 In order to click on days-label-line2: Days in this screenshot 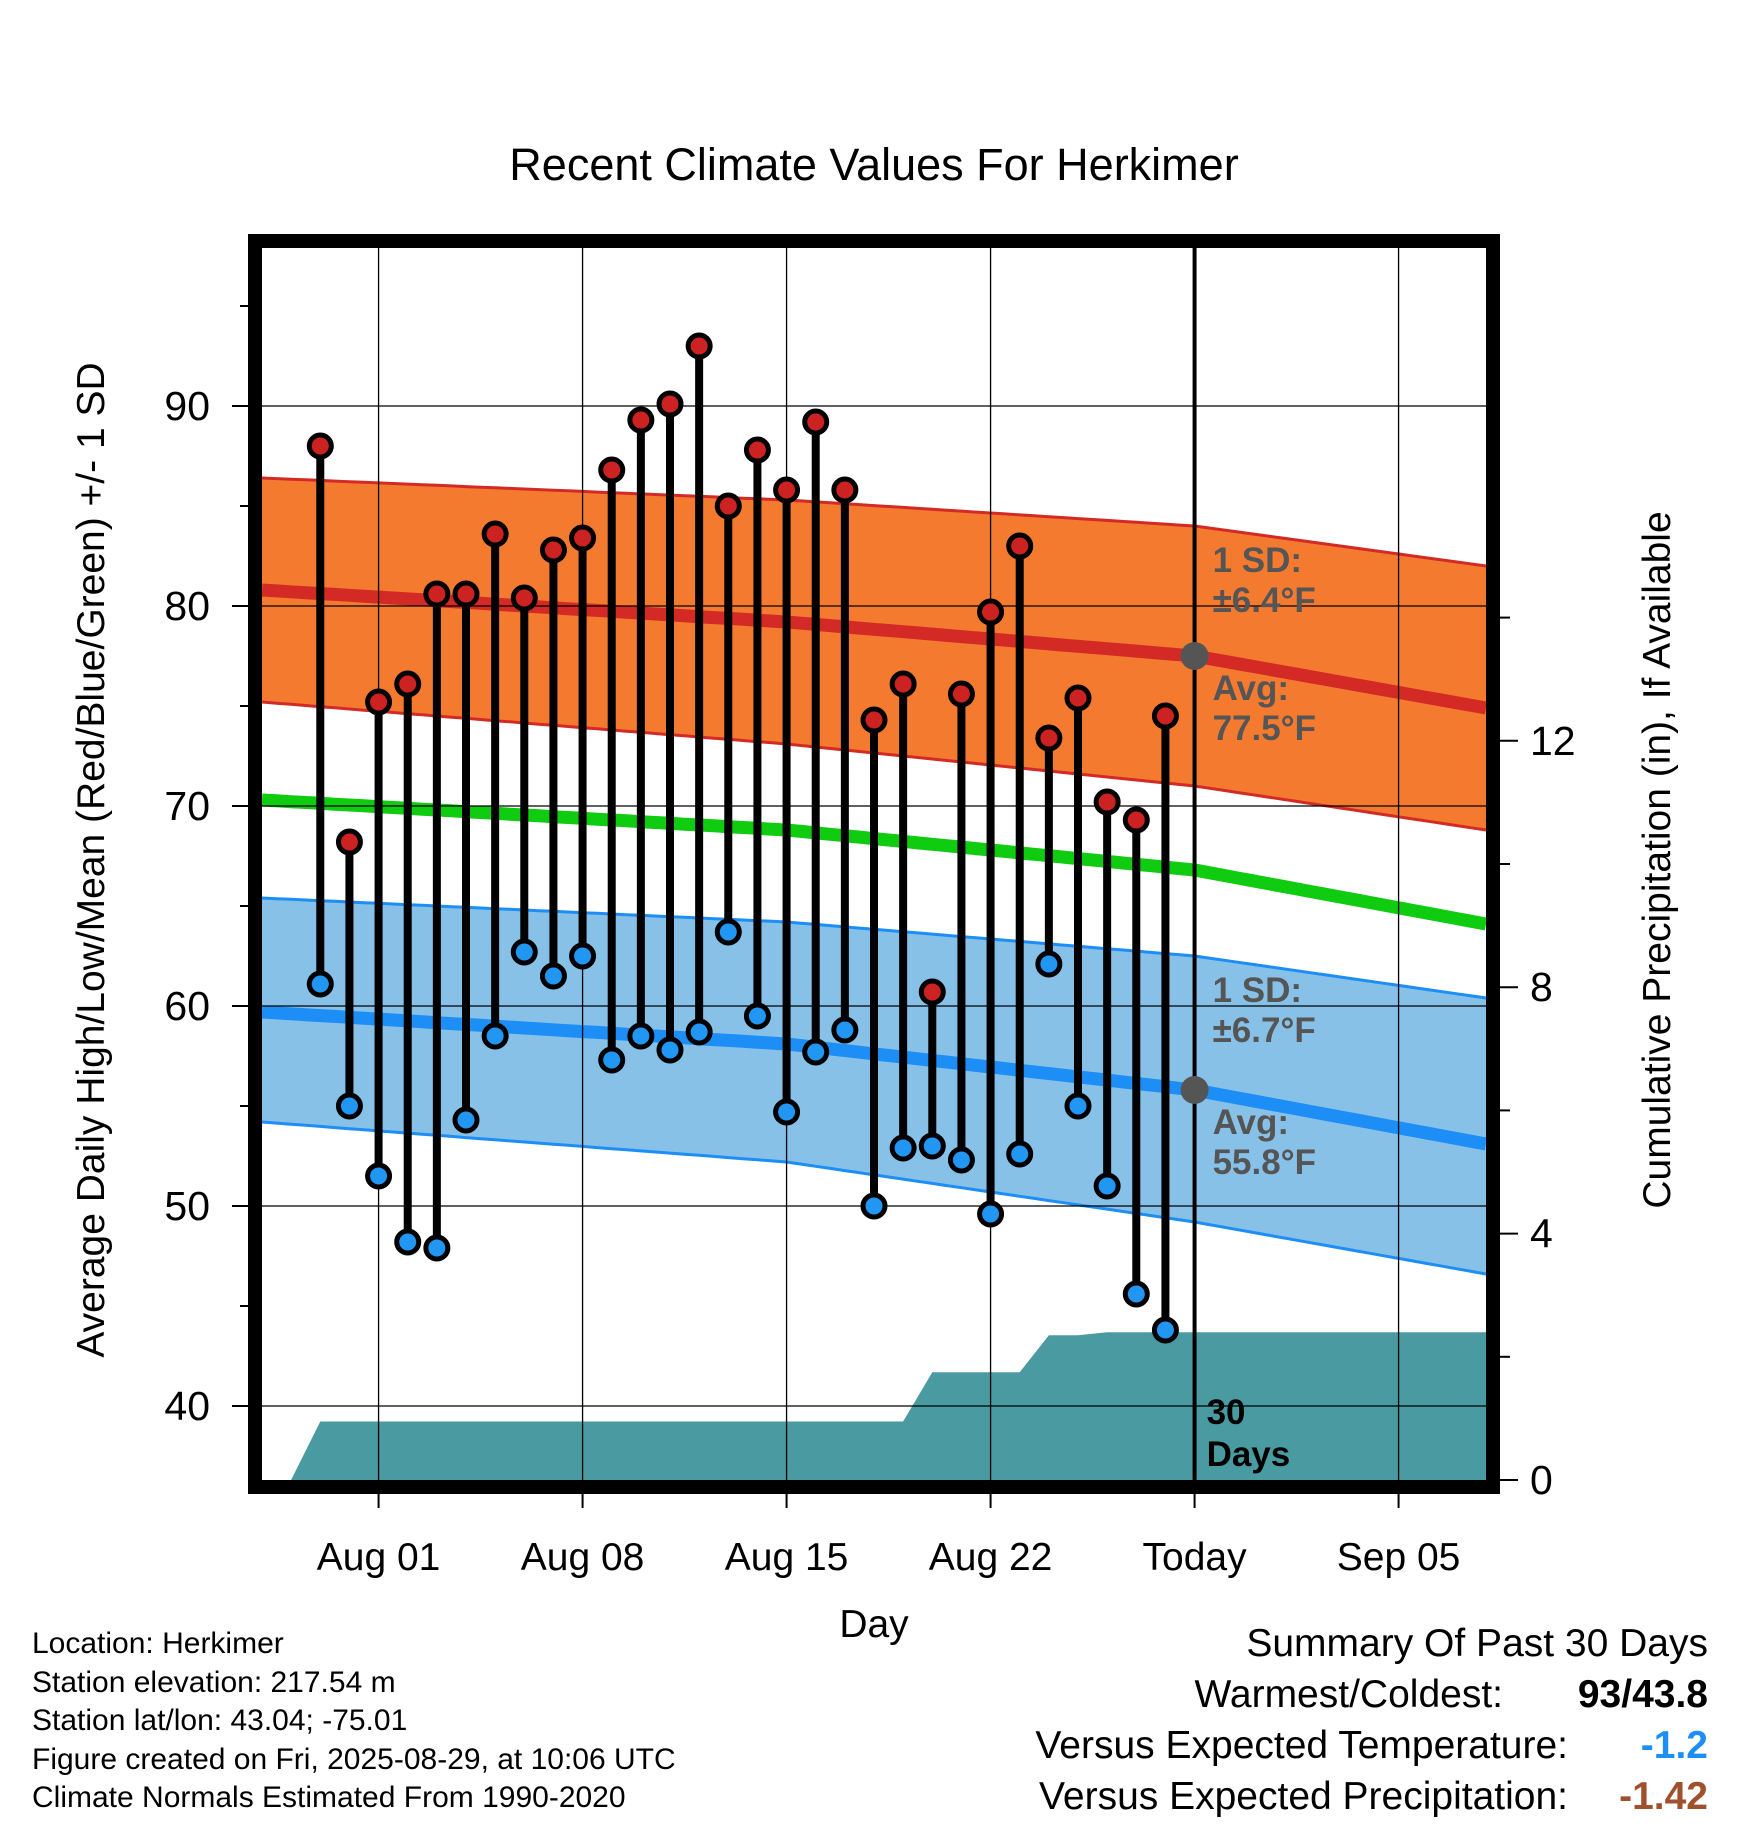, I will do `click(1249, 1454)`.